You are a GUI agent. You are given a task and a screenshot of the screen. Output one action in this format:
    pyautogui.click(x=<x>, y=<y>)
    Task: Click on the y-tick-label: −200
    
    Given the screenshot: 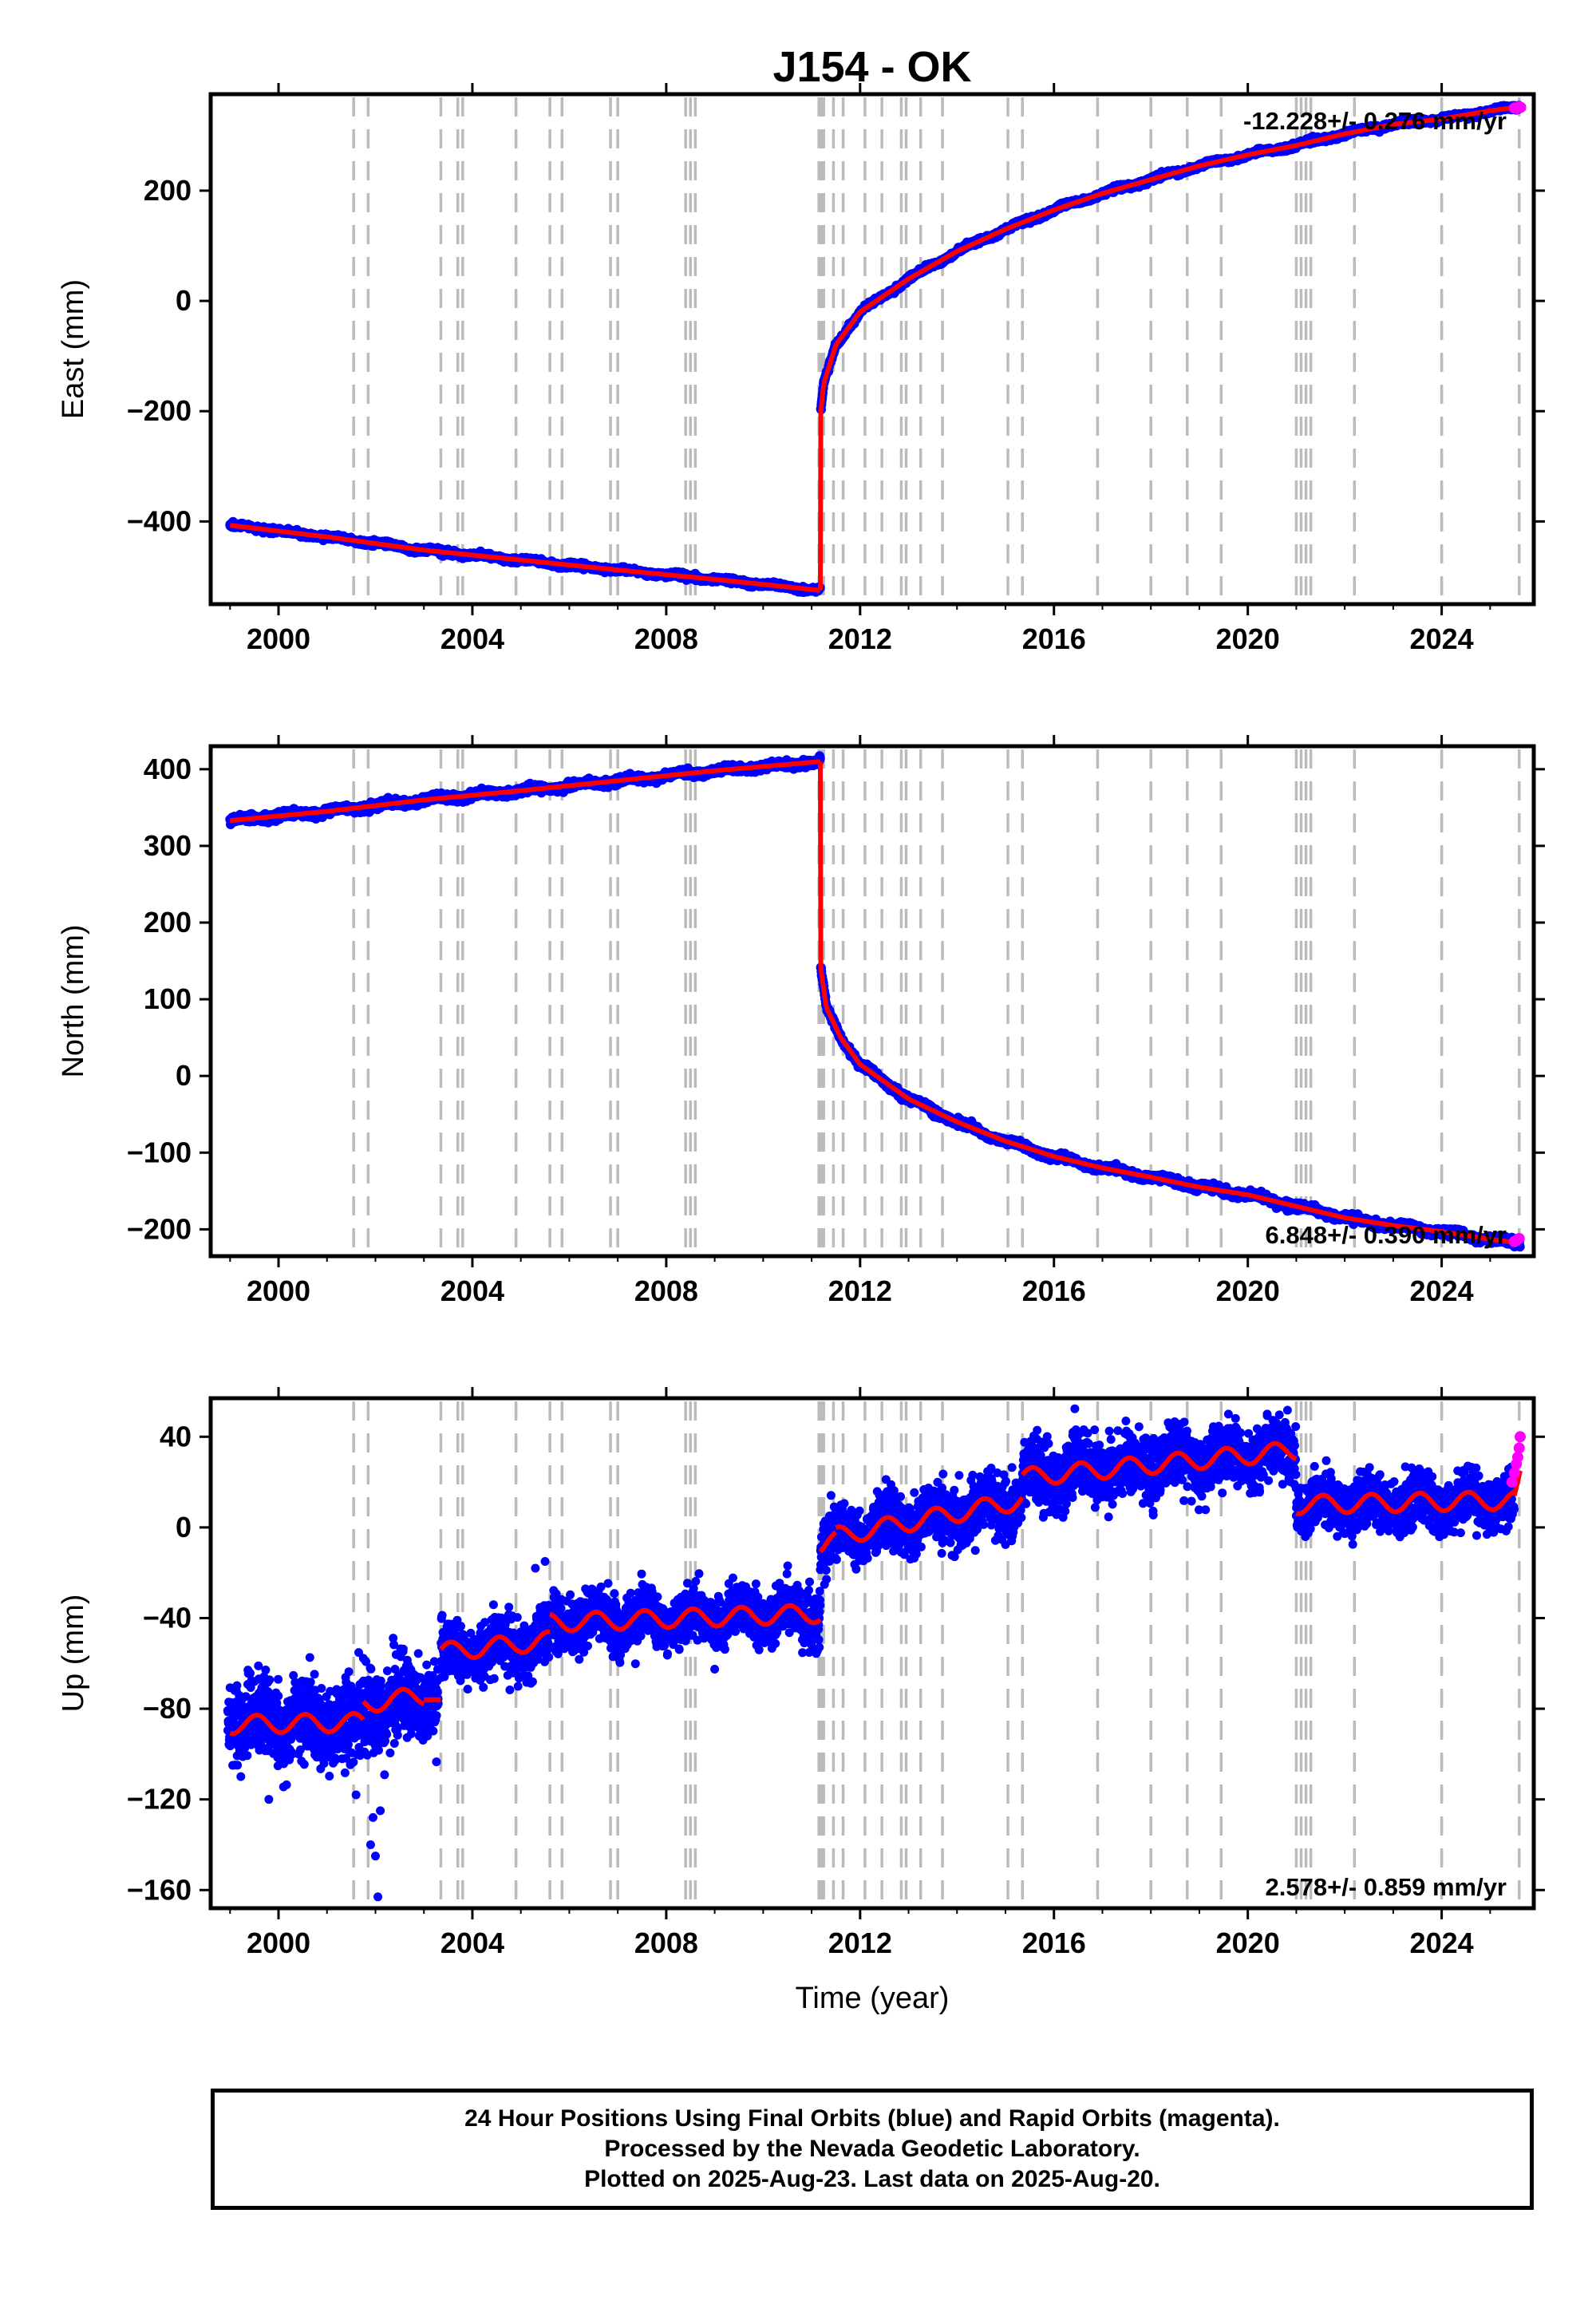 What is the action you would take?
    pyautogui.click(x=159, y=411)
    